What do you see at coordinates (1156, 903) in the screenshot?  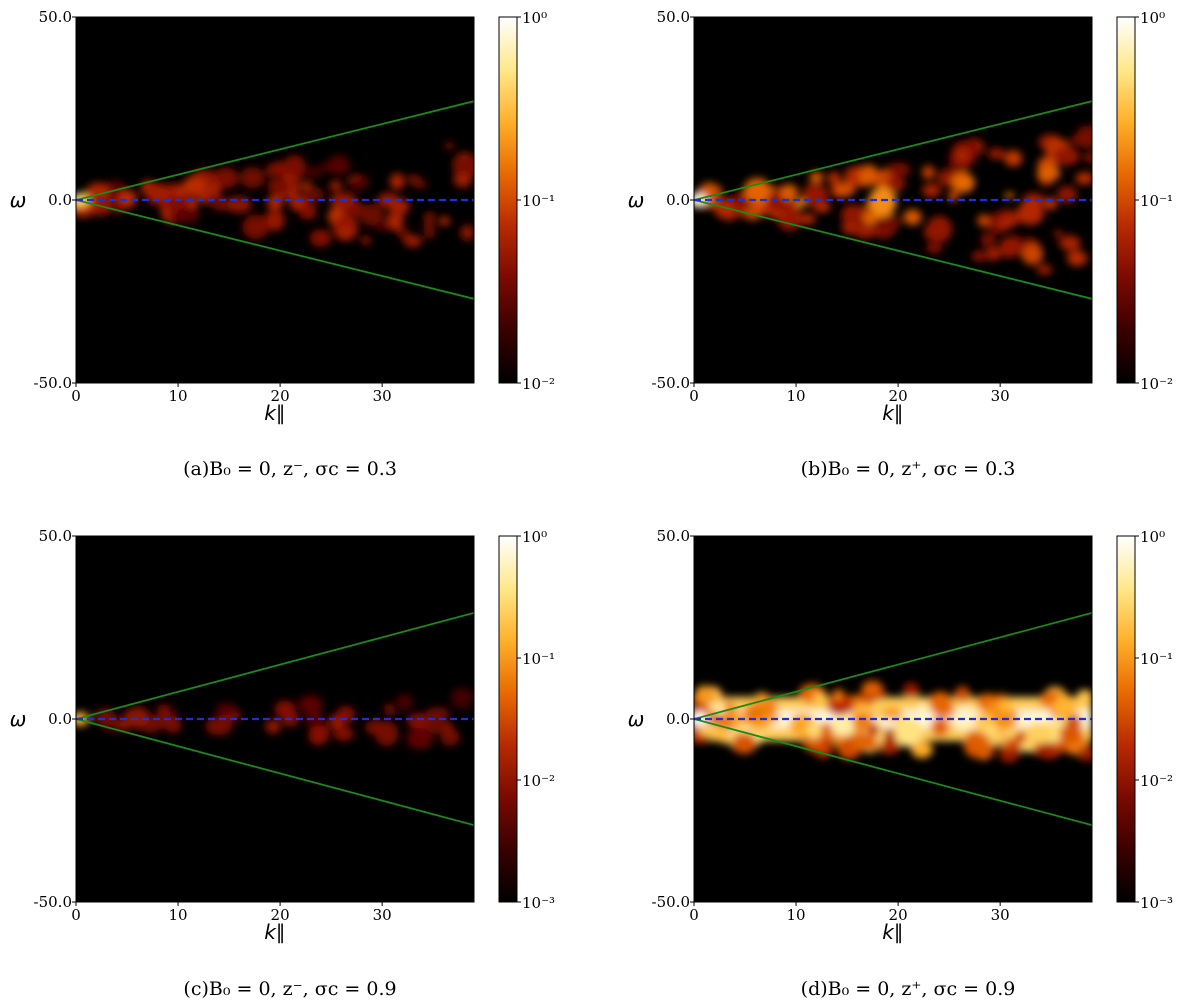 I see `colorbar-tick-label: 10⁻³` at bounding box center [1156, 903].